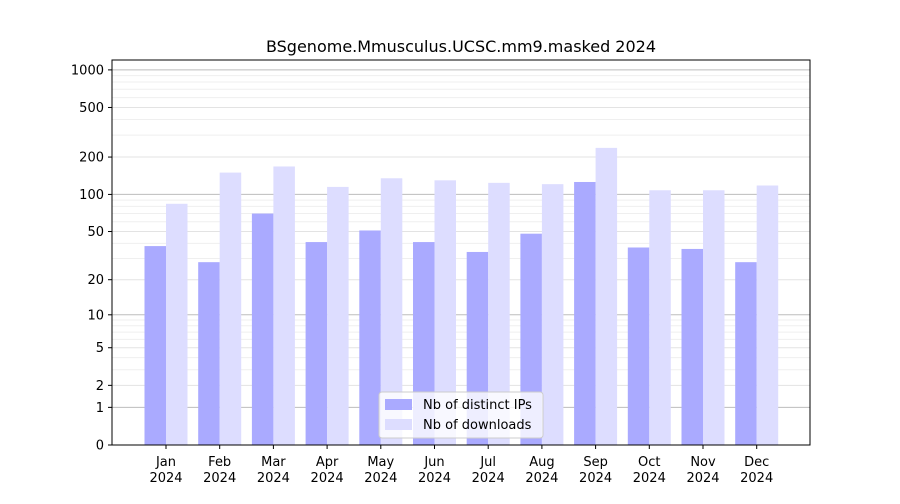 The image size is (900, 504). I want to click on x-tick-label-month: May, so click(380, 462).